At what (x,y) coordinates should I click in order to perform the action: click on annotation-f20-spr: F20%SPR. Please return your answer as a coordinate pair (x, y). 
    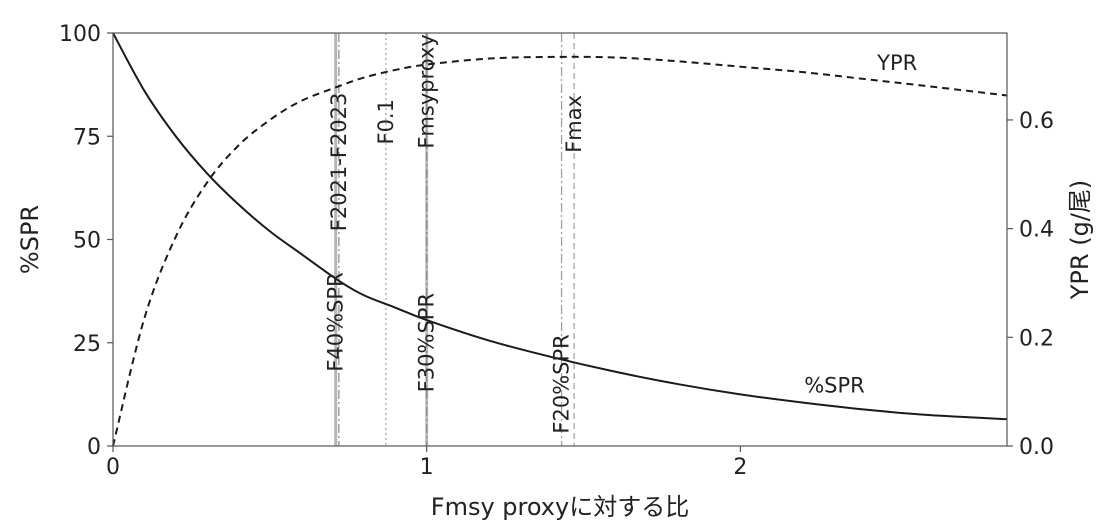
    Looking at the image, I should click on (562, 383).